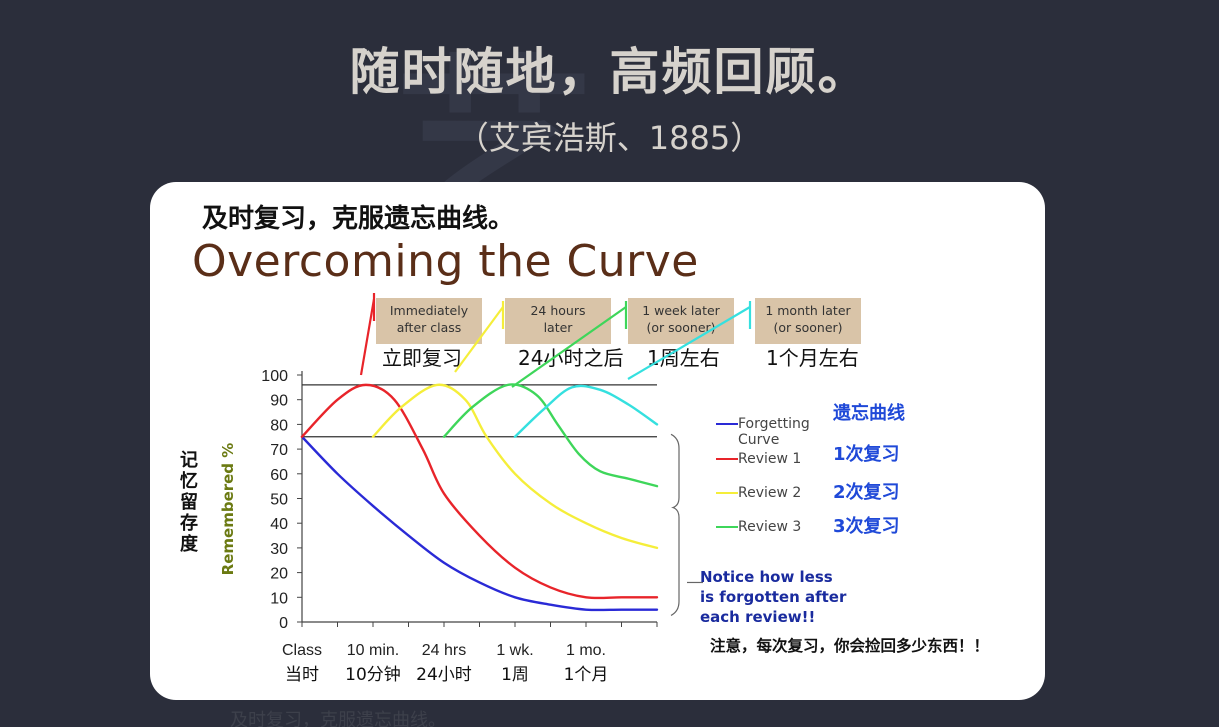 The width and height of the screenshot is (1219, 727). Describe the element at coordinates (866, 492) in the screenshot. I see `legend-cn-review-2: 2次复习` at that location.